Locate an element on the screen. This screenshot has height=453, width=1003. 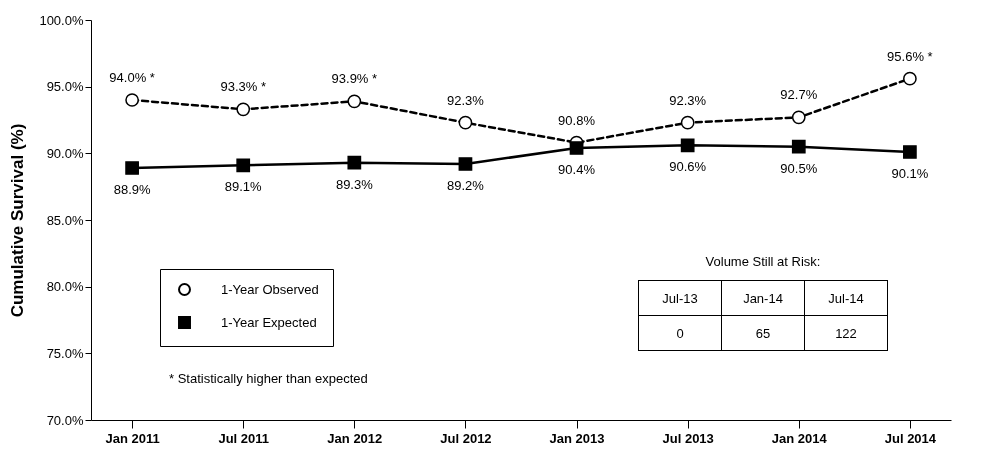
x-tick-label: Jul 2013 is located at coordinates (688, 438).